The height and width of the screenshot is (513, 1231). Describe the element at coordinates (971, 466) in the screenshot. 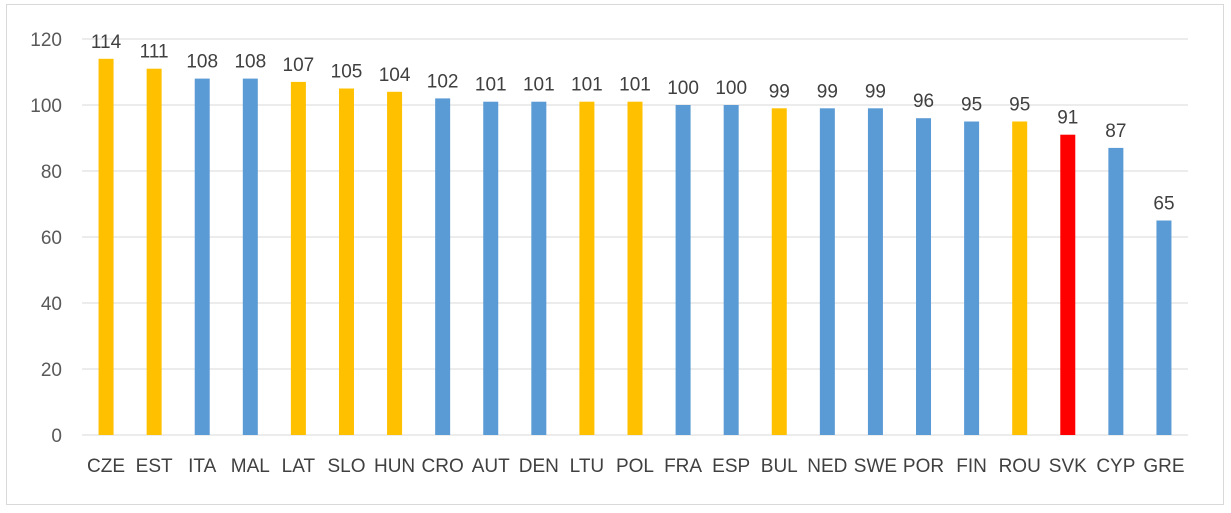

I see `category-label-fin: FIN` at that location.